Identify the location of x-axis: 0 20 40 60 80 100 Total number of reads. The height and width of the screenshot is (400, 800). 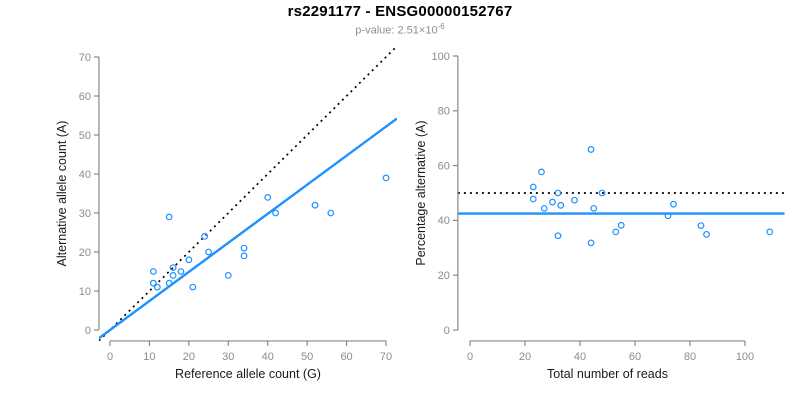
(610, 360).